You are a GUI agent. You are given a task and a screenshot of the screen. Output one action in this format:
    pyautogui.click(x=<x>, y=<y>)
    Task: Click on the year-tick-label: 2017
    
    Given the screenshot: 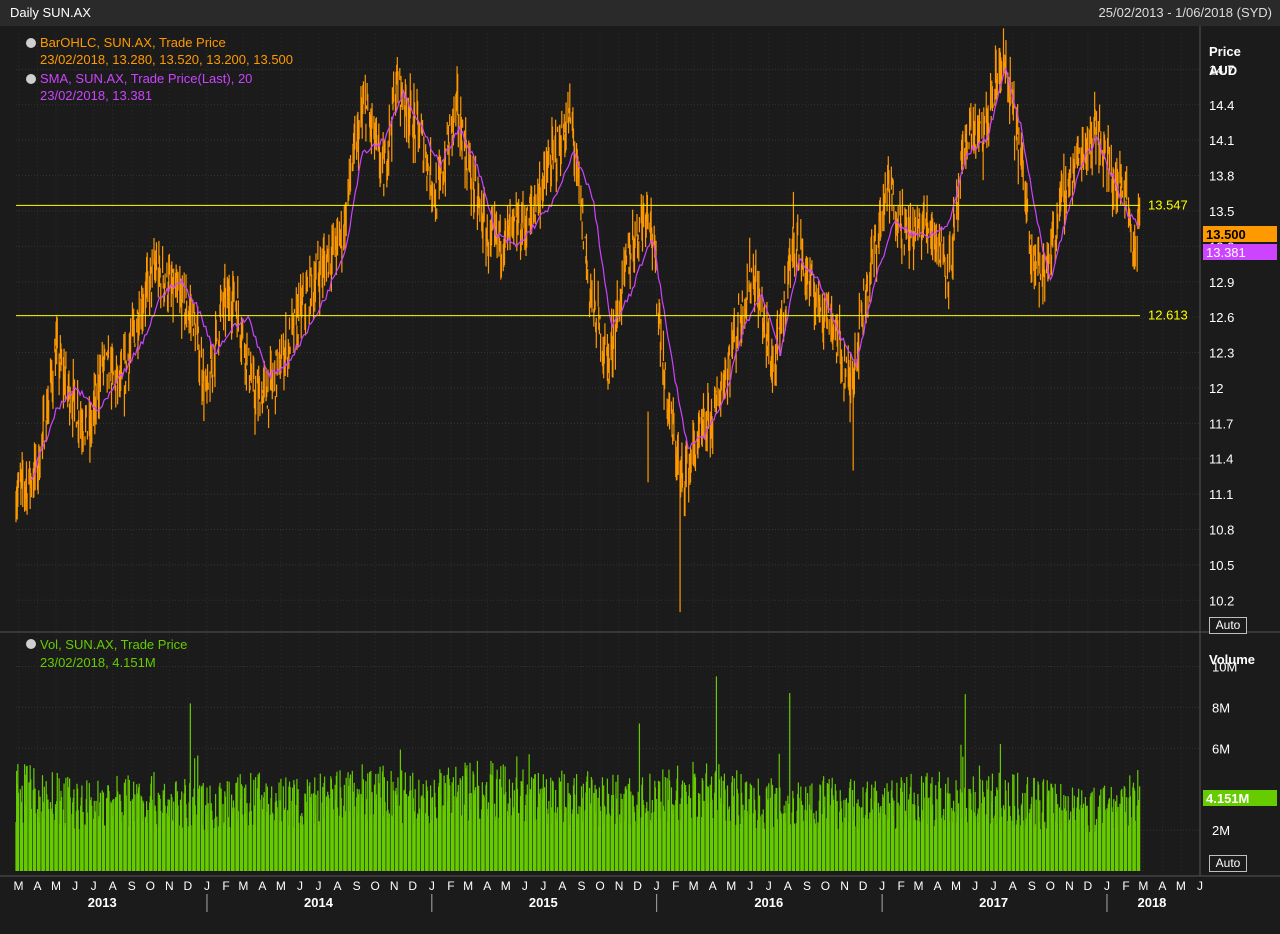 What is the action you would take?
    pyautogui.click(x=993, y=902)
    